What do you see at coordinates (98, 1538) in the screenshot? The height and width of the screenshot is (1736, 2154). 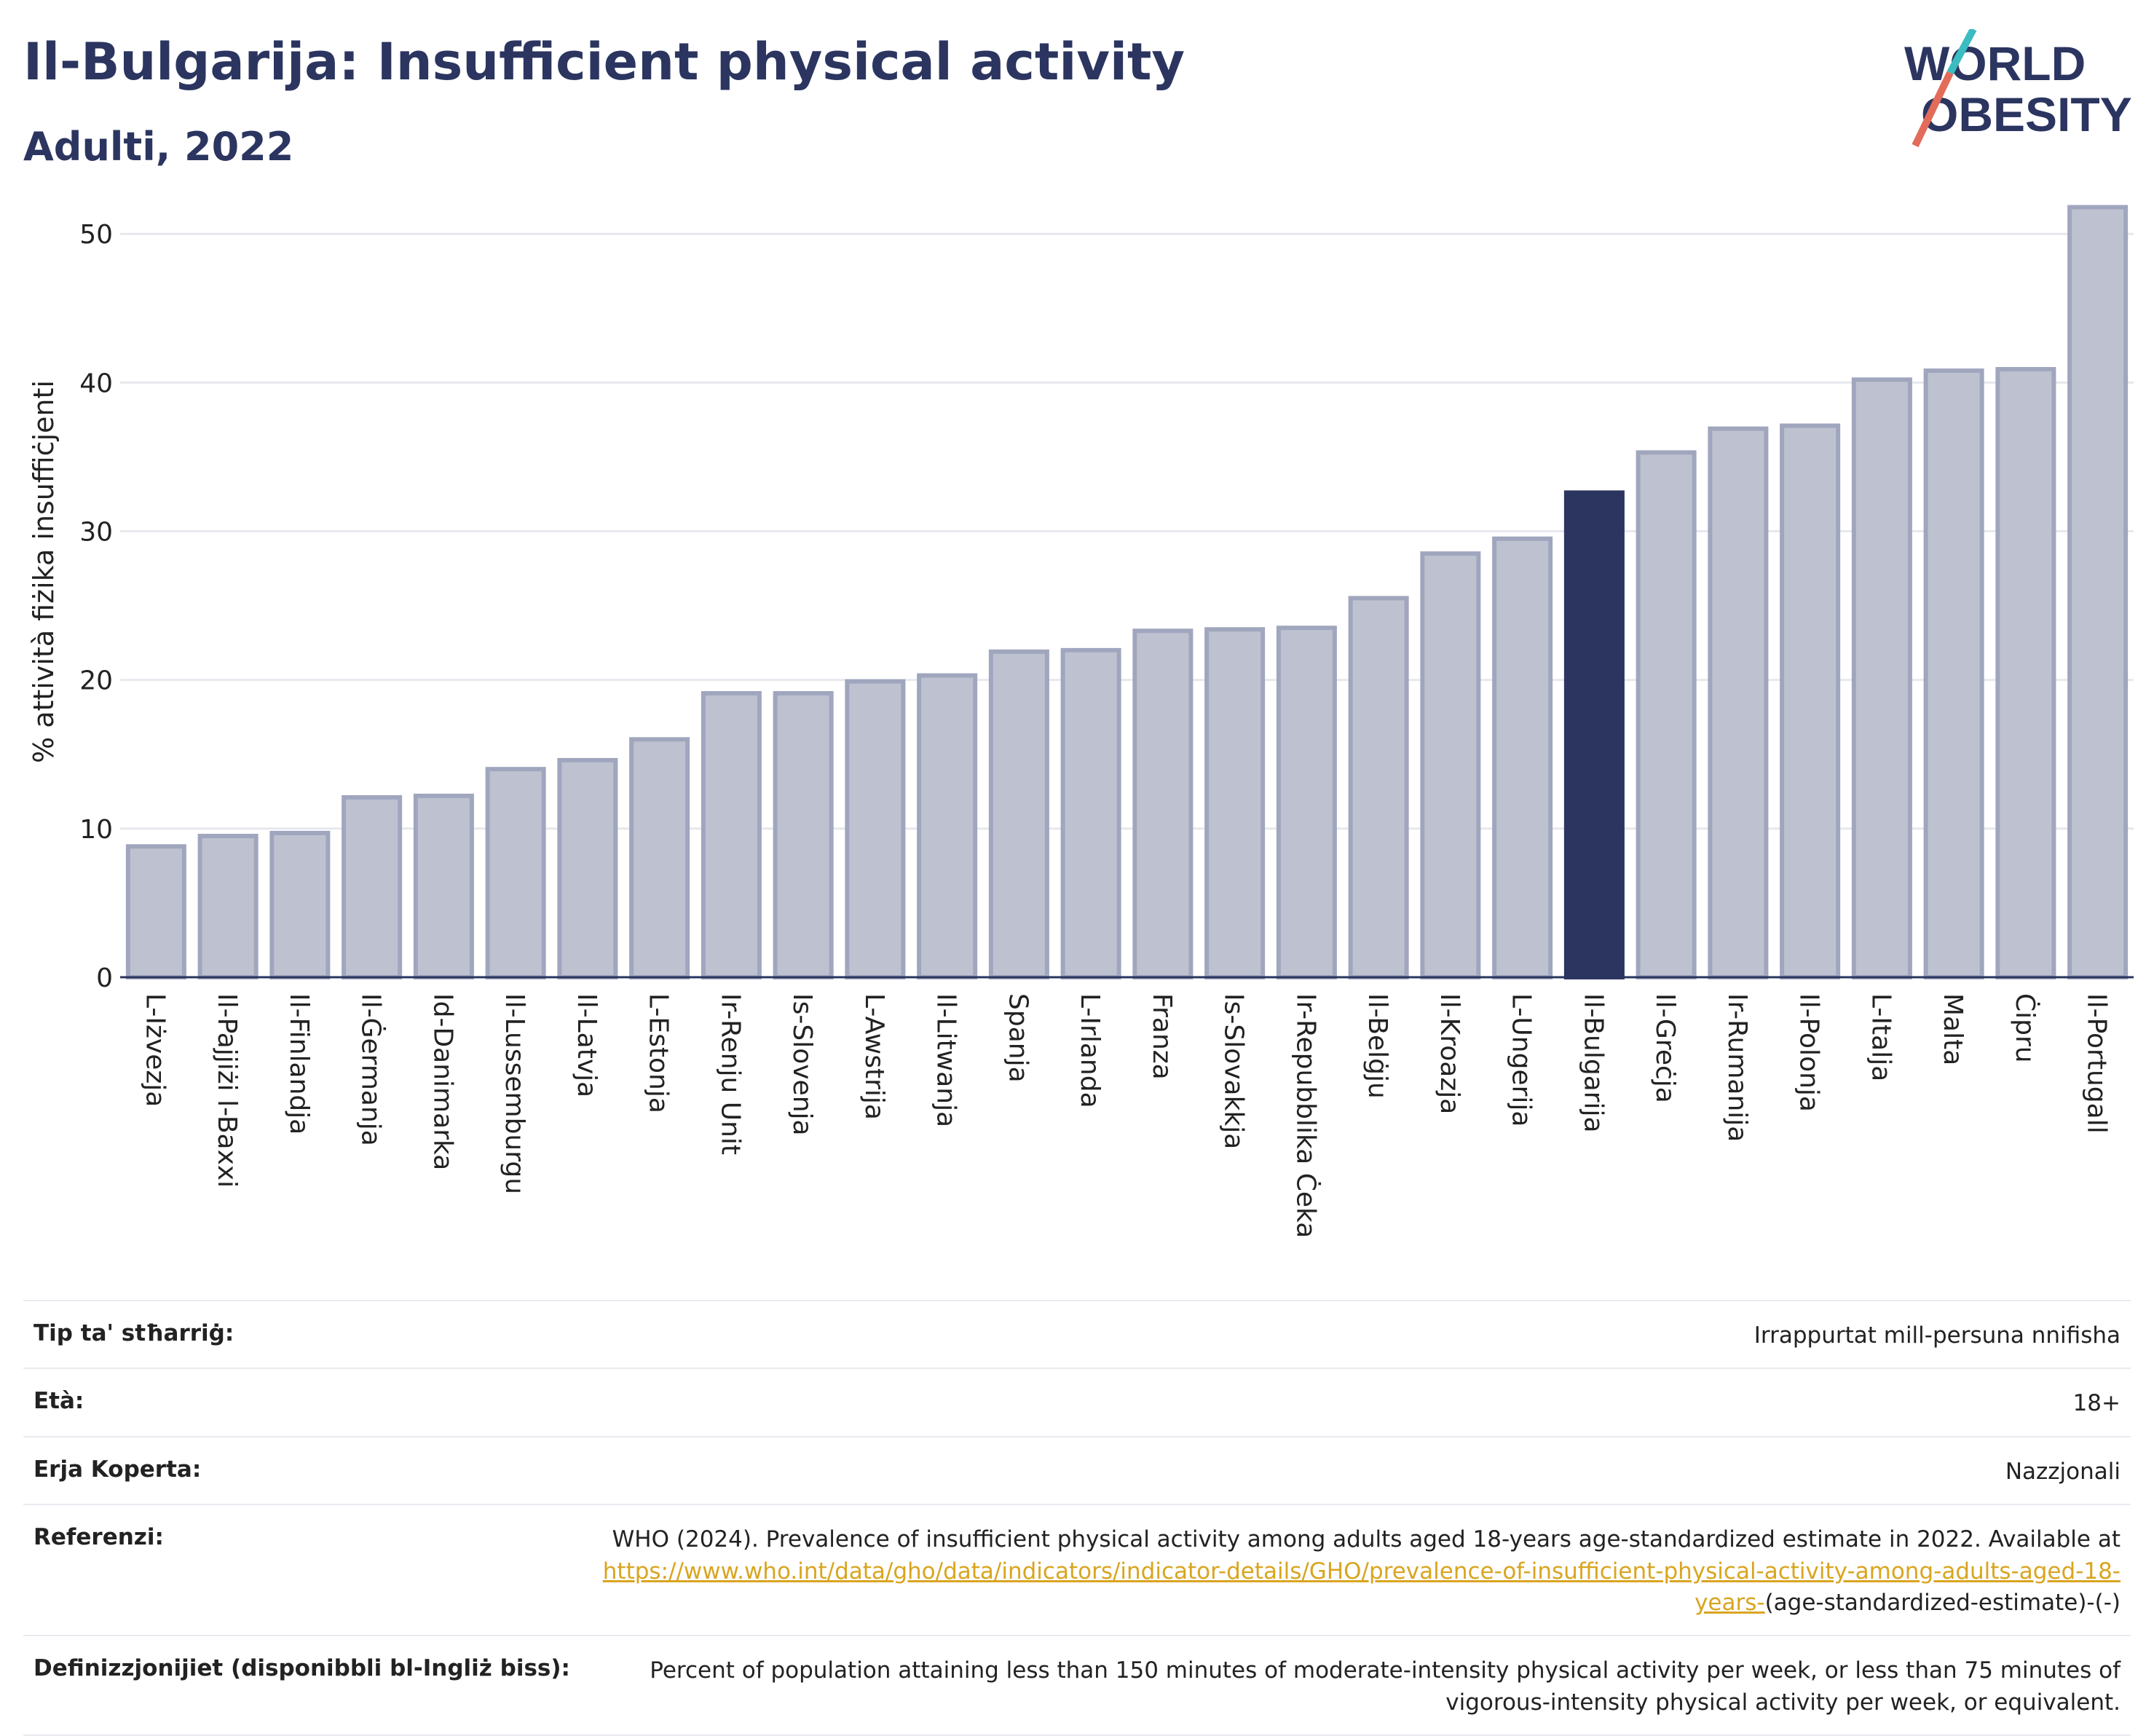 I see `meta-label: Referenzi:` at bounding box center [98, 1538].